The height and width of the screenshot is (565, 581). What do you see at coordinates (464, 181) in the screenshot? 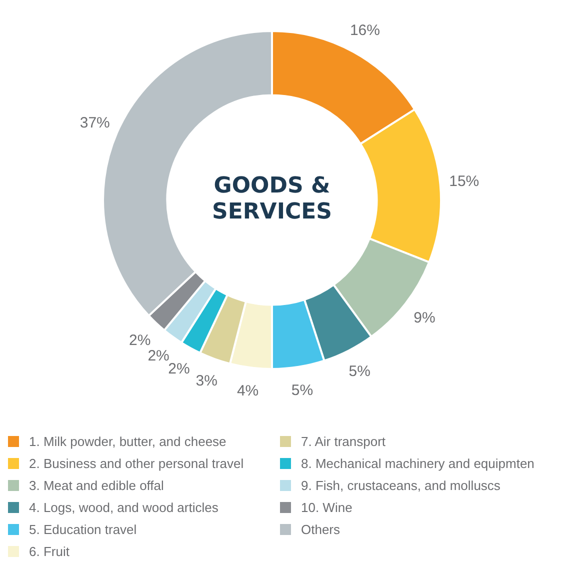
I see `data-label: 15%` at bounding box center [464, 181].